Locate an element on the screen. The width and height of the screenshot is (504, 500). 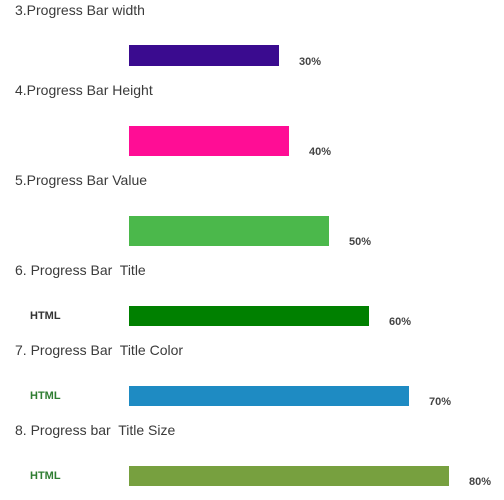
progress-value: 30% is located at coordinates (310, 62).